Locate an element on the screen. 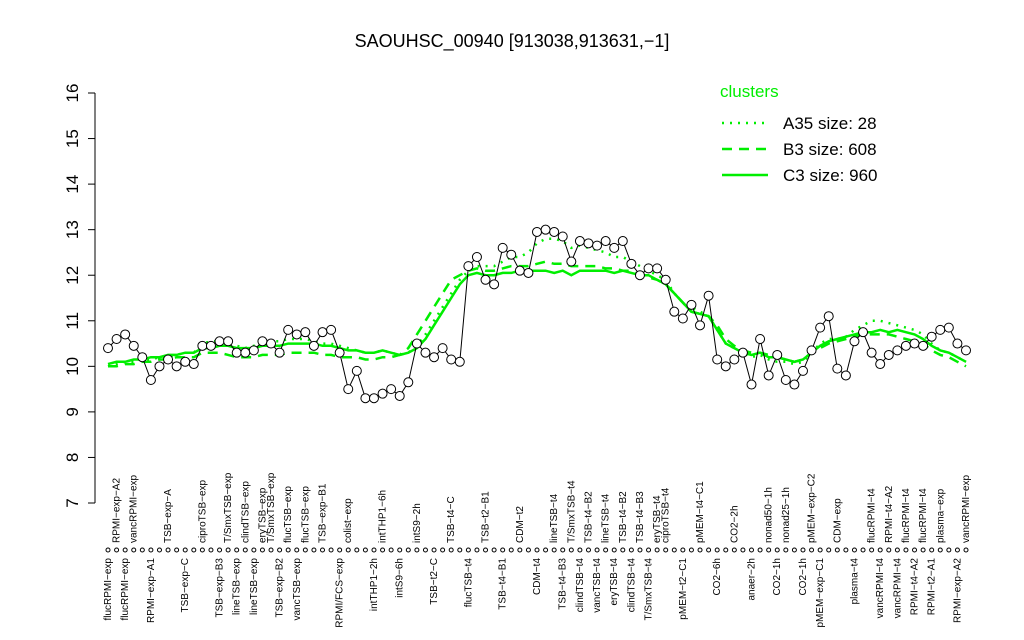 The height and width of the screenshot is (640, 1024). y-tick-label: 10 is located at coordinates (72, 366).